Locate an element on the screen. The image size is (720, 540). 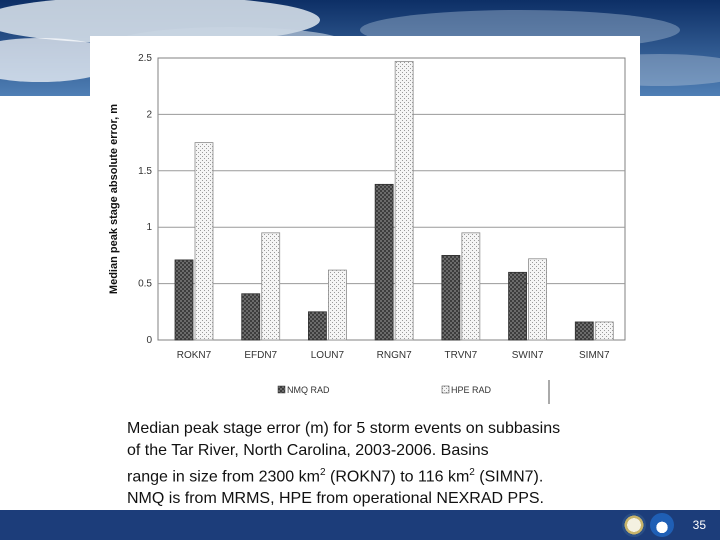
noaa-logo-icon is located at coordinates (662, 525).